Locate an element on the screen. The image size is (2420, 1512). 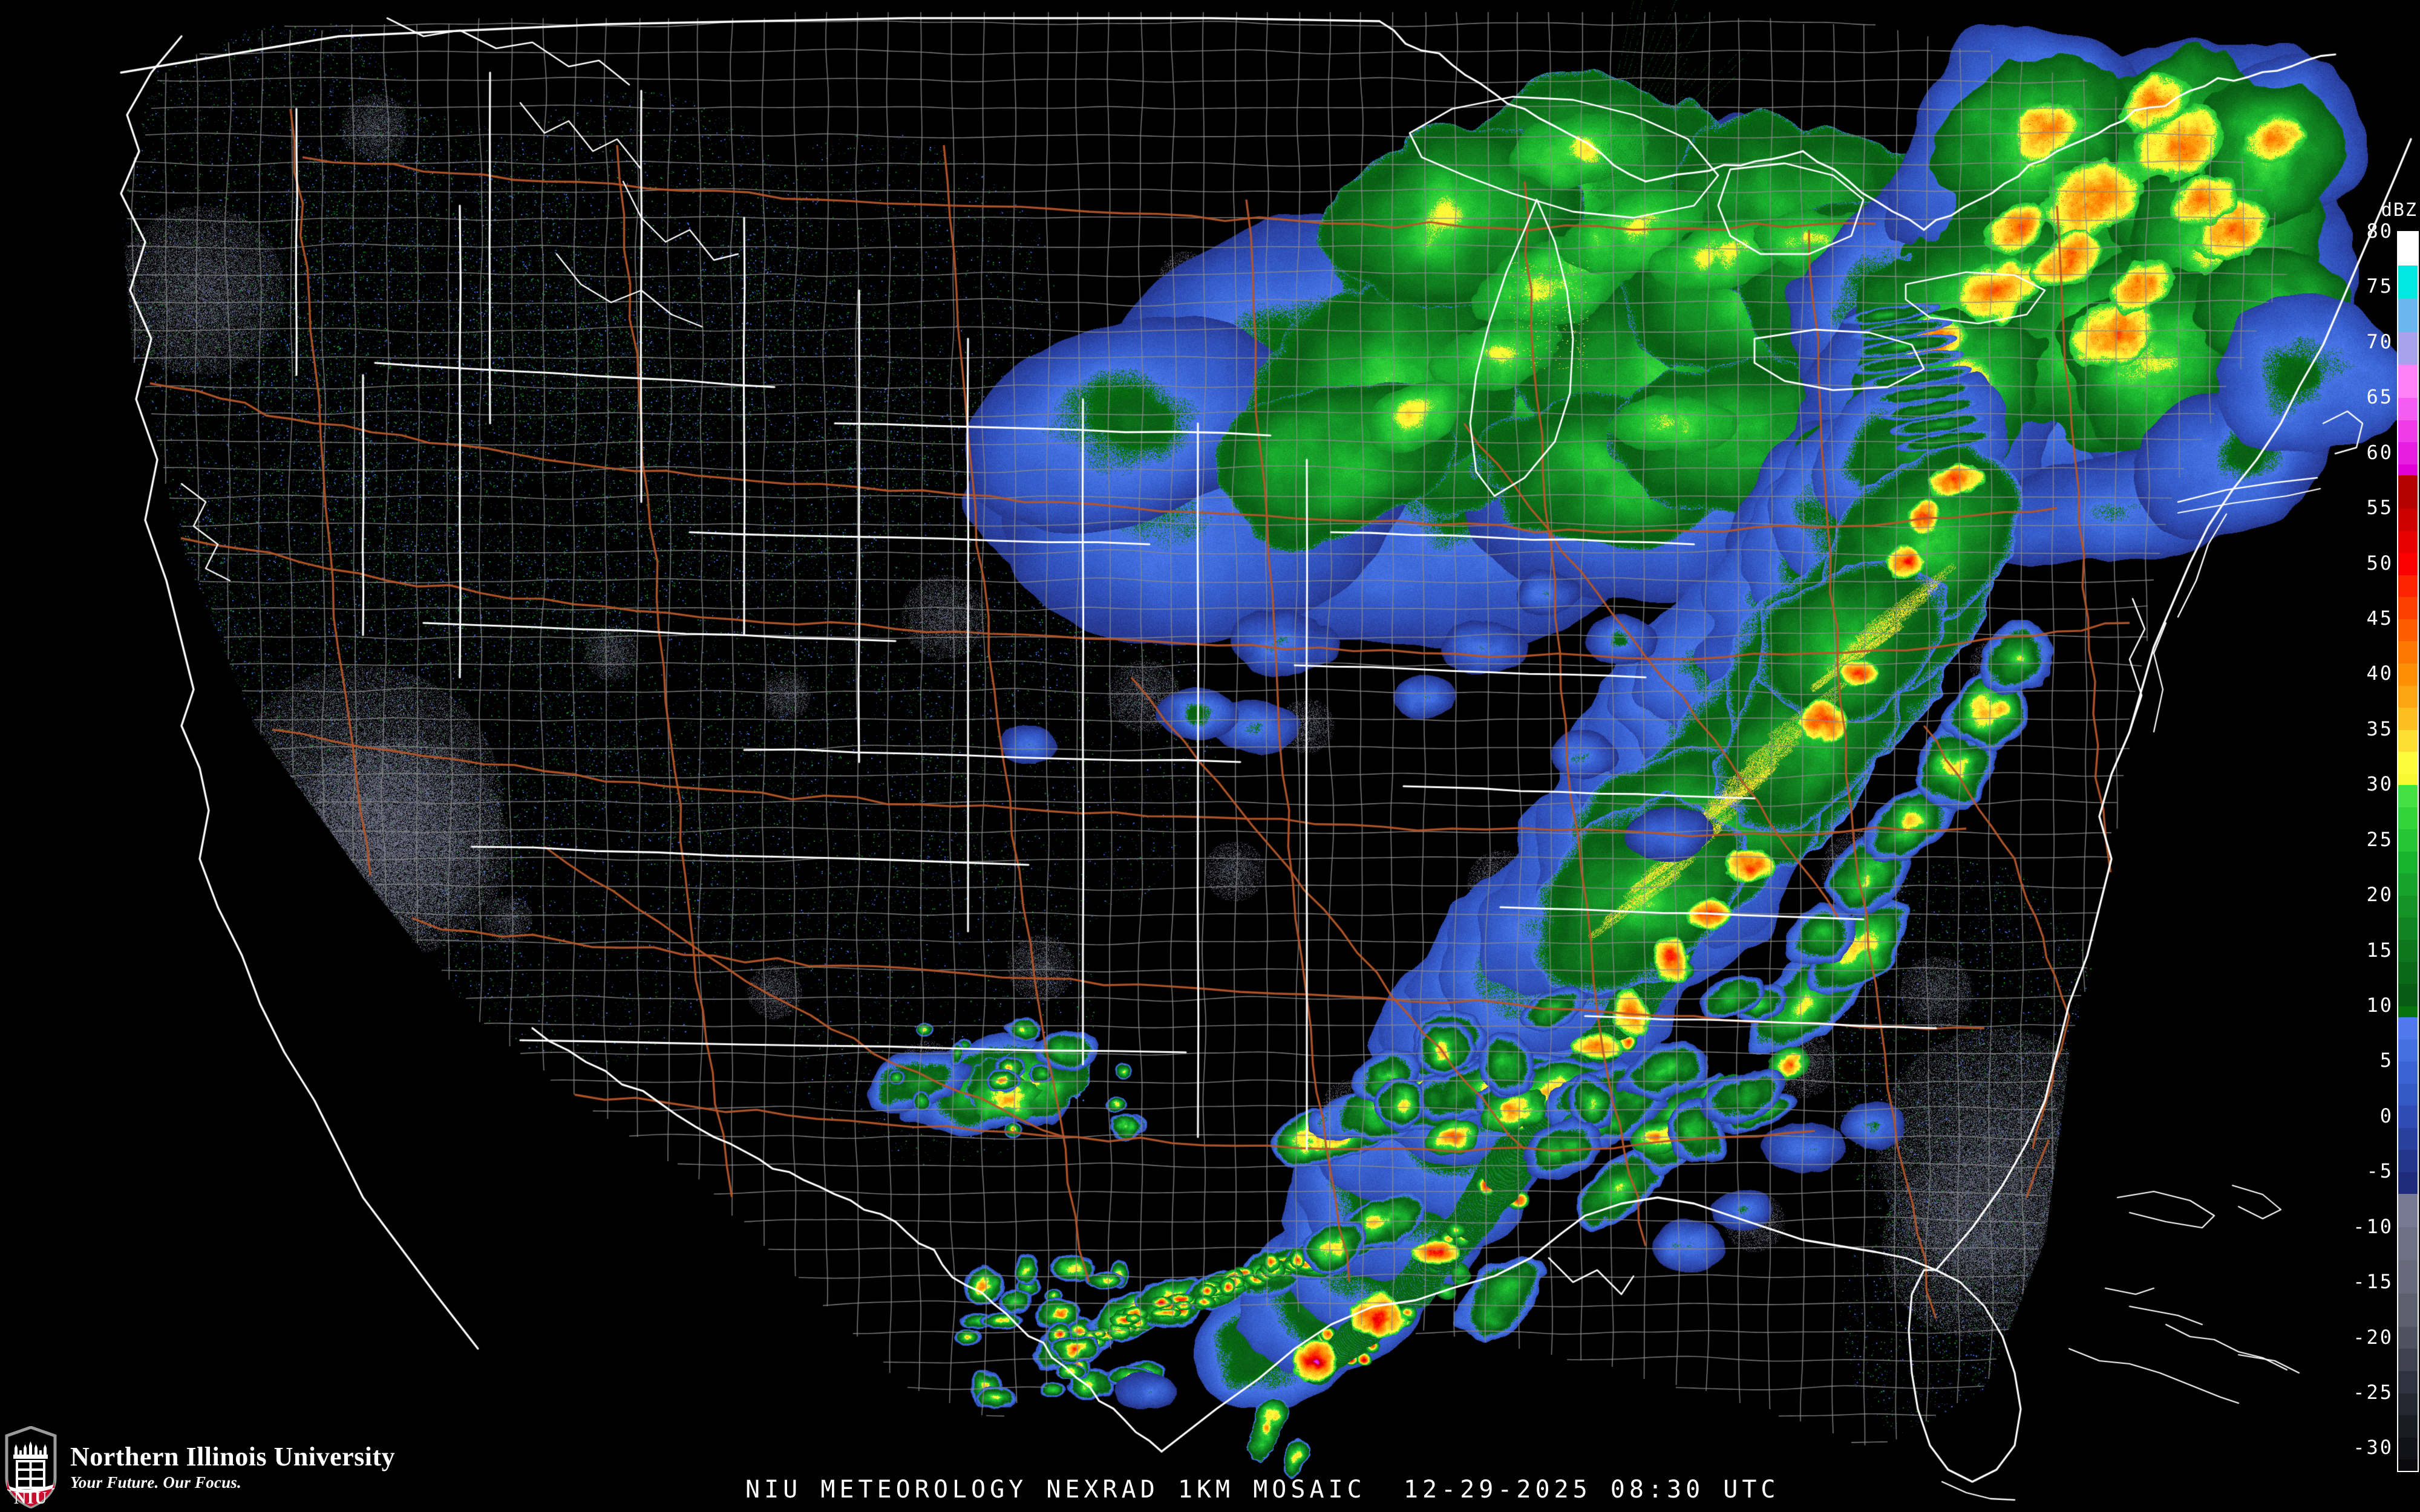
colorbar-tick: -15 is located at coordinates (2373, 1282).